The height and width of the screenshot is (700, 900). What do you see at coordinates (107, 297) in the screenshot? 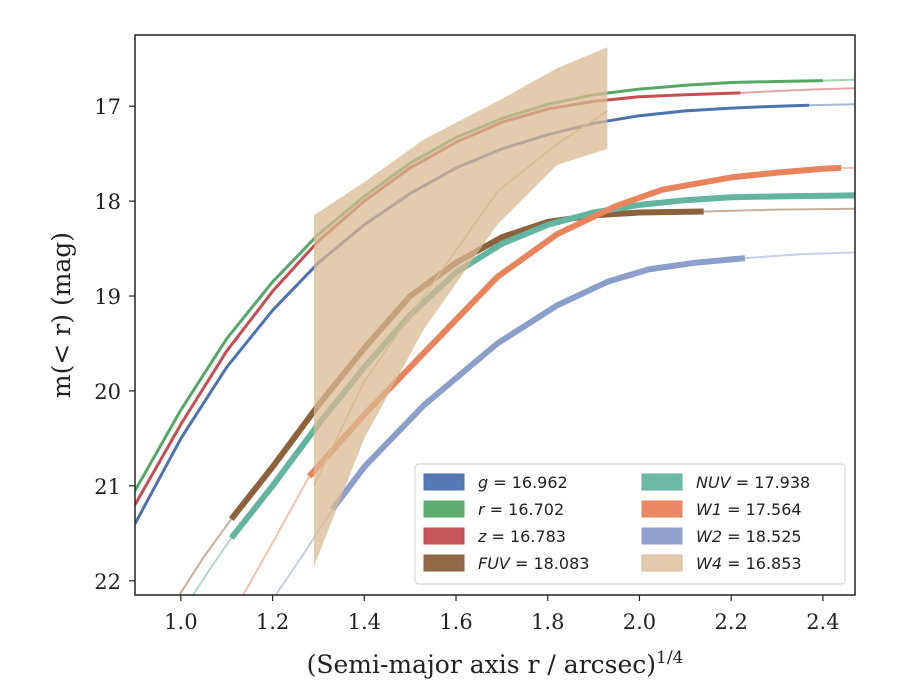
I see `y-tick-label: 19` at bounding box center [107, 297].